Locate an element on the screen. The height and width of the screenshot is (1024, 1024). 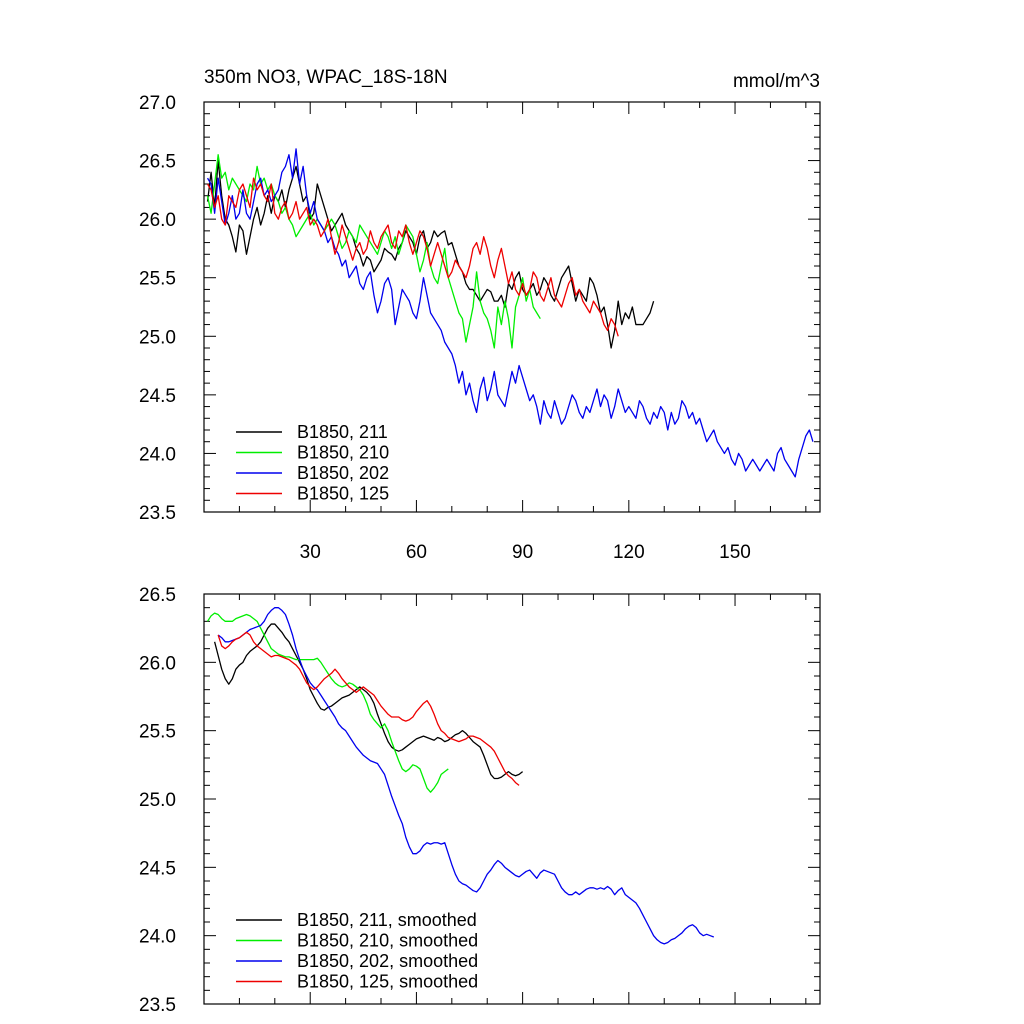
x-tick-label: 90 is located at coordinates (522, 552).